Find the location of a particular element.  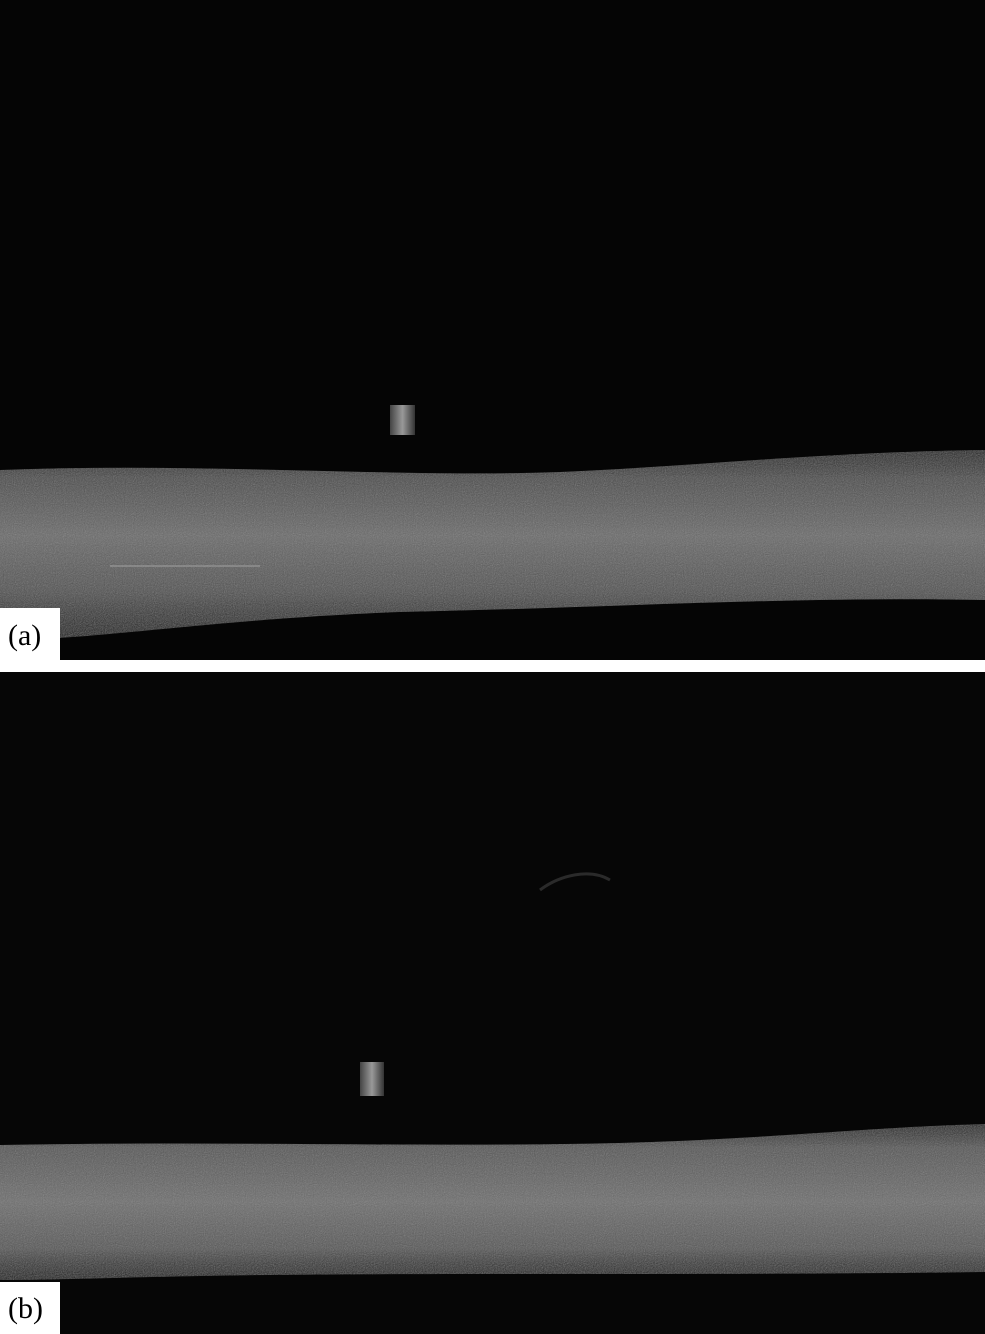

faint-feature is located at coordinates (575, 882).